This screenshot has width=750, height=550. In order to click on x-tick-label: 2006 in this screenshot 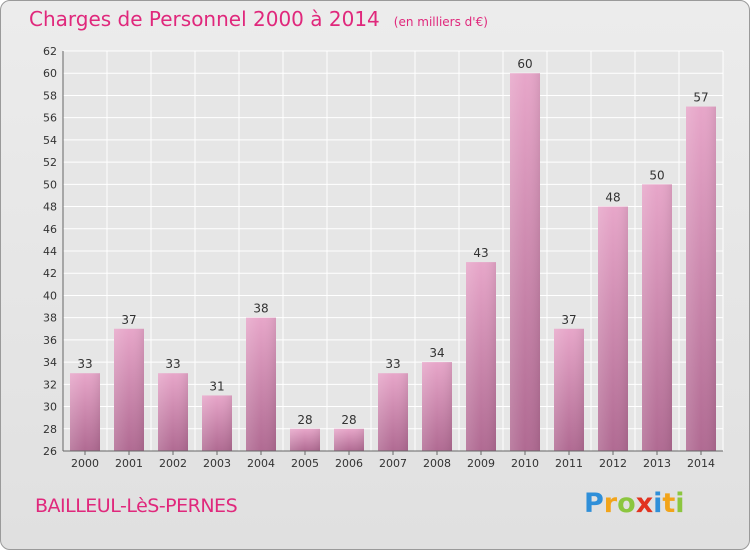, I will do `click(349, 463)`.